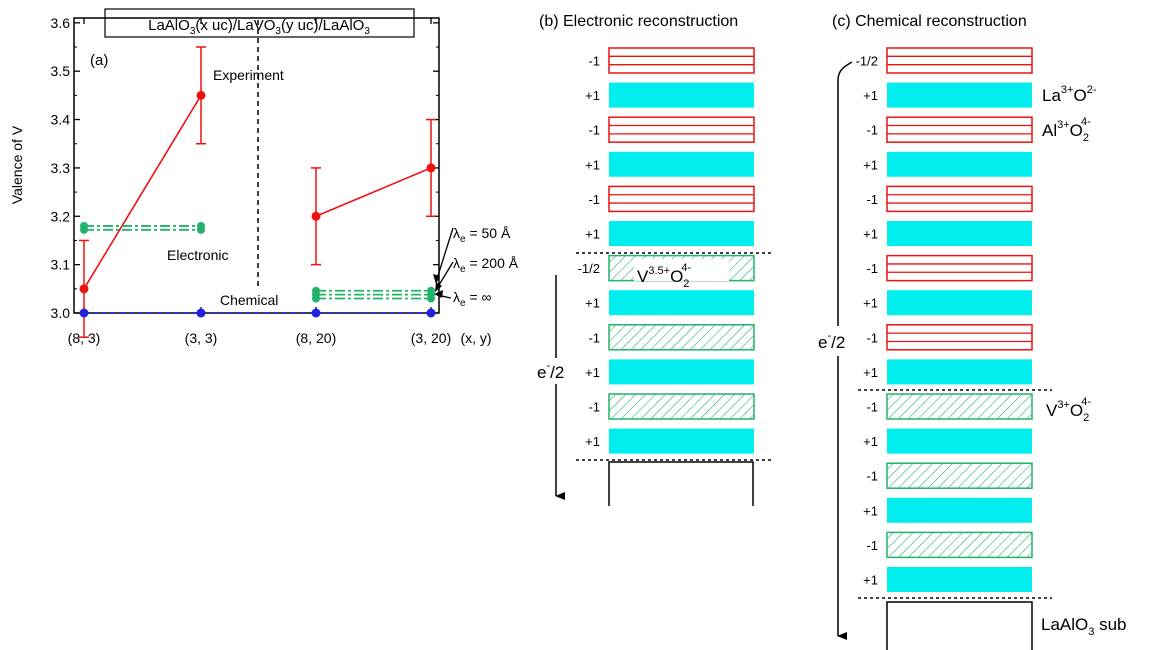 This screenshot has width=1165, height=650. Describe the element at coordinates (482, 235) in the screenshot. I see `lambda-label-50: λe = 50 Å` at that location.